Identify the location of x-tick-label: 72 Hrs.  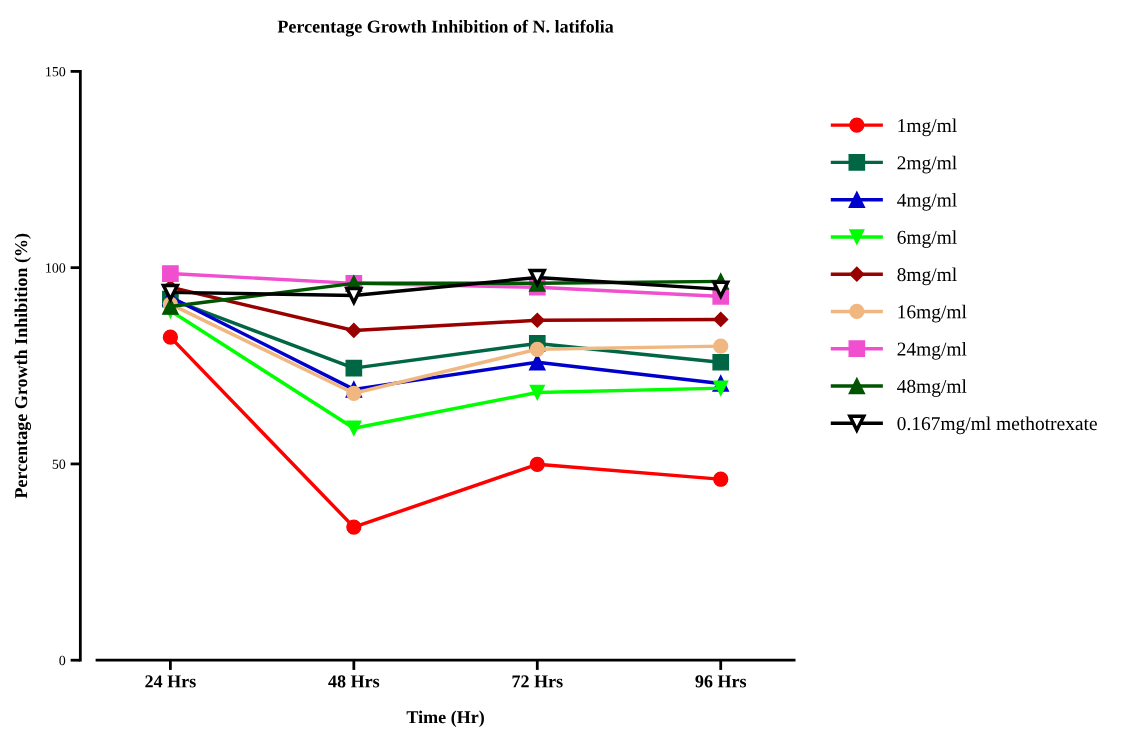
(537, 681).